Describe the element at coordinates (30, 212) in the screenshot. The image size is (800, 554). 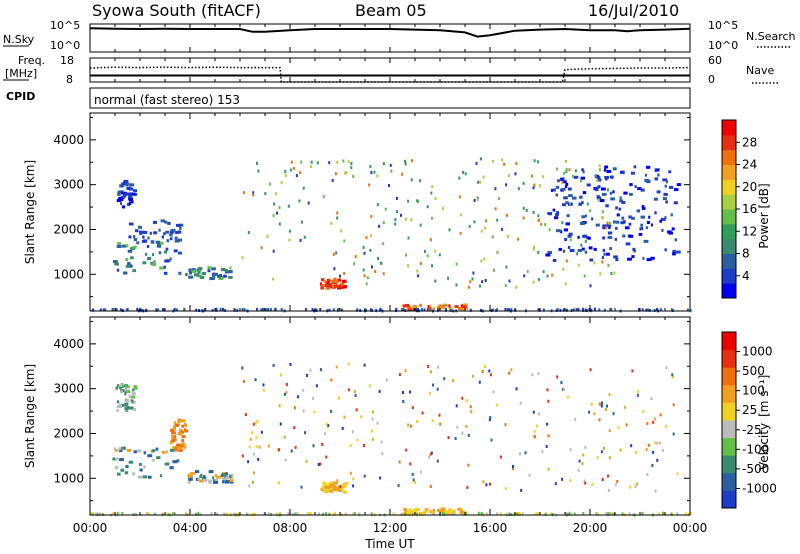
I see `power-ylabel: Slant Range [km]` at that location.